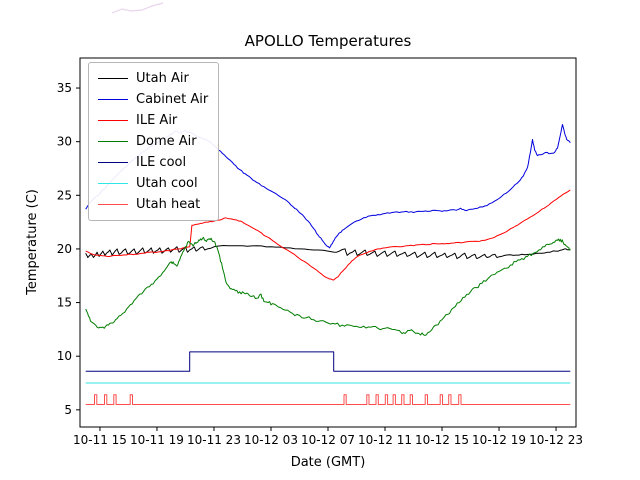  What do you see at coordinates (113, 141) in the screenshot?
I see `legend-swatch-dome-air` at bounding box center [113, 141].